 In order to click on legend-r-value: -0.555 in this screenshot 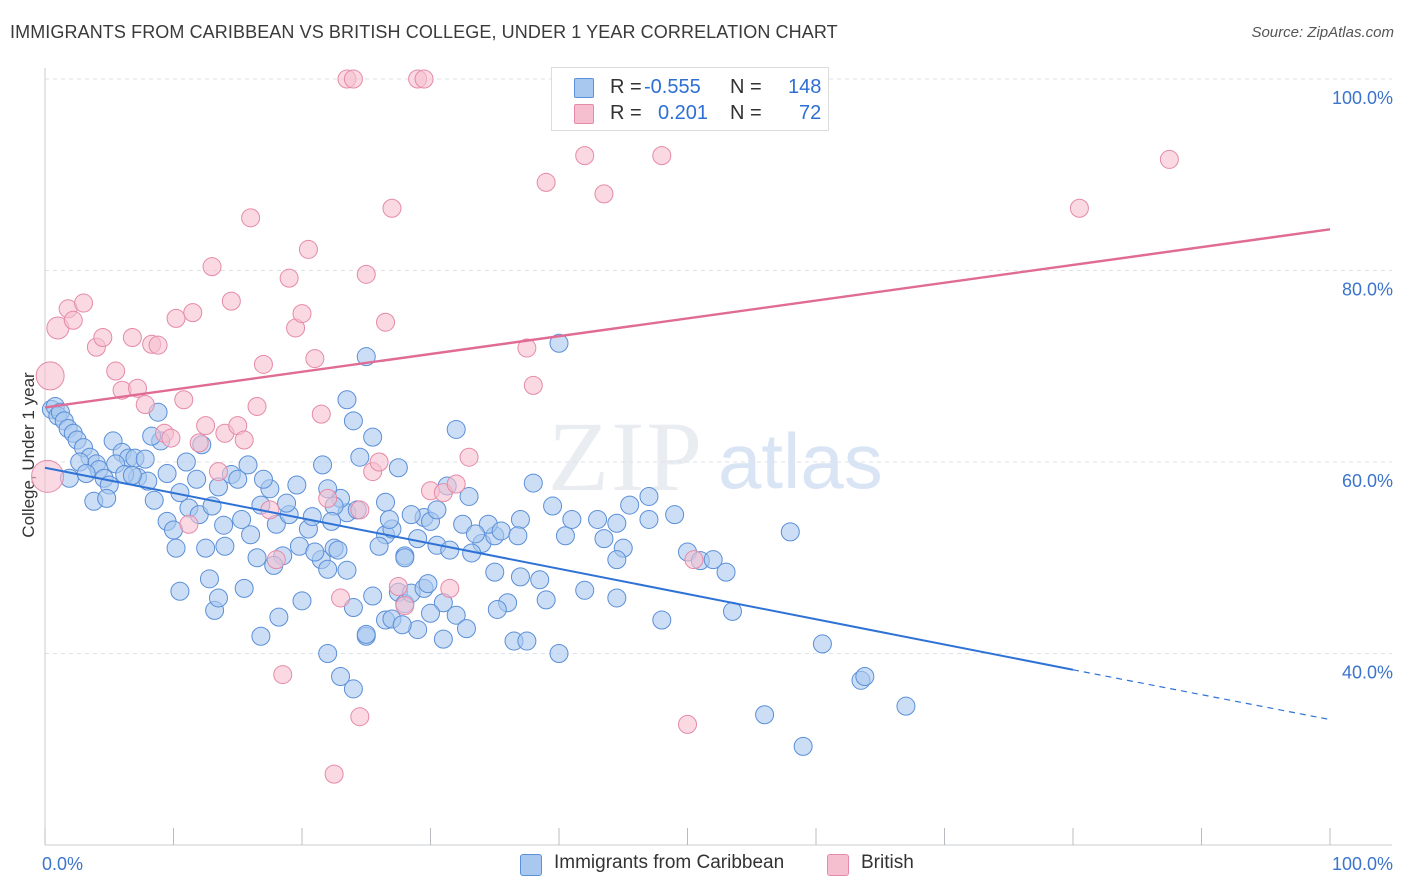, I will do `click(672, 87)`.